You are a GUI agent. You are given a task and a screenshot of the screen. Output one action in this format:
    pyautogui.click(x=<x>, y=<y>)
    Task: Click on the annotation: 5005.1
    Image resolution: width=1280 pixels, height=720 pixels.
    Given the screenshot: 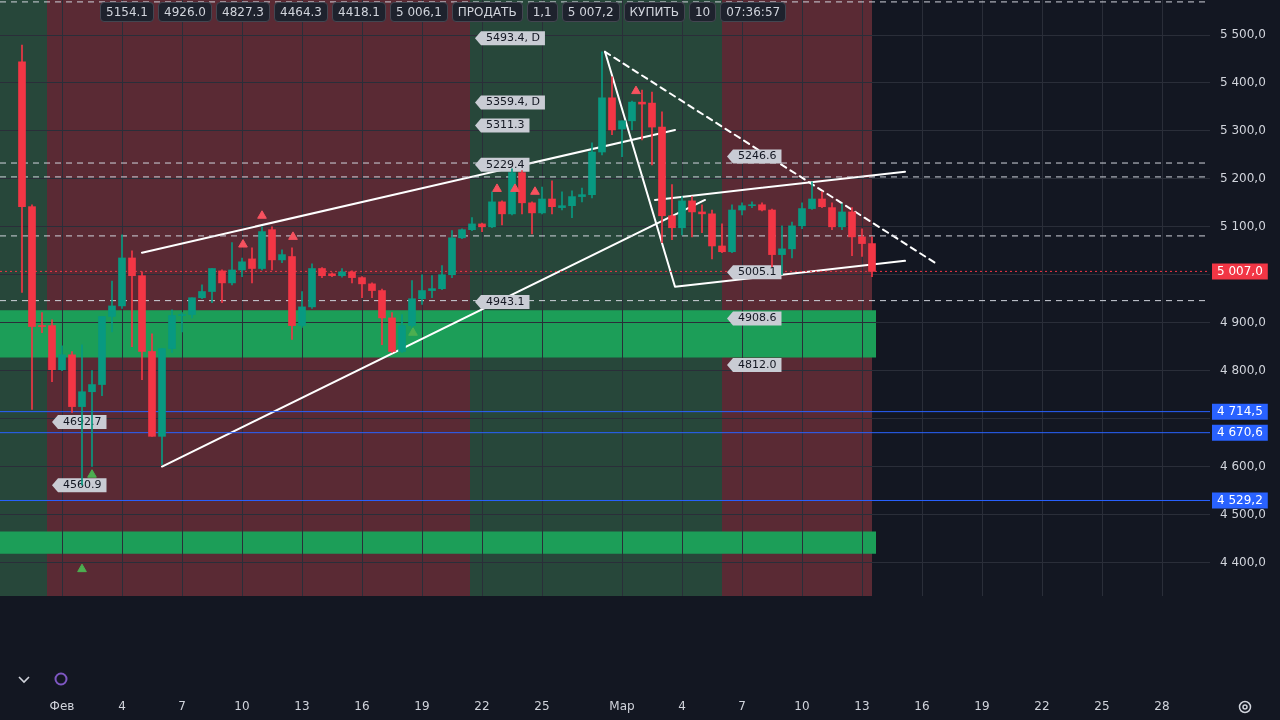 What is the action you would take?
    pyautogui.click(x=757, y=272)
    